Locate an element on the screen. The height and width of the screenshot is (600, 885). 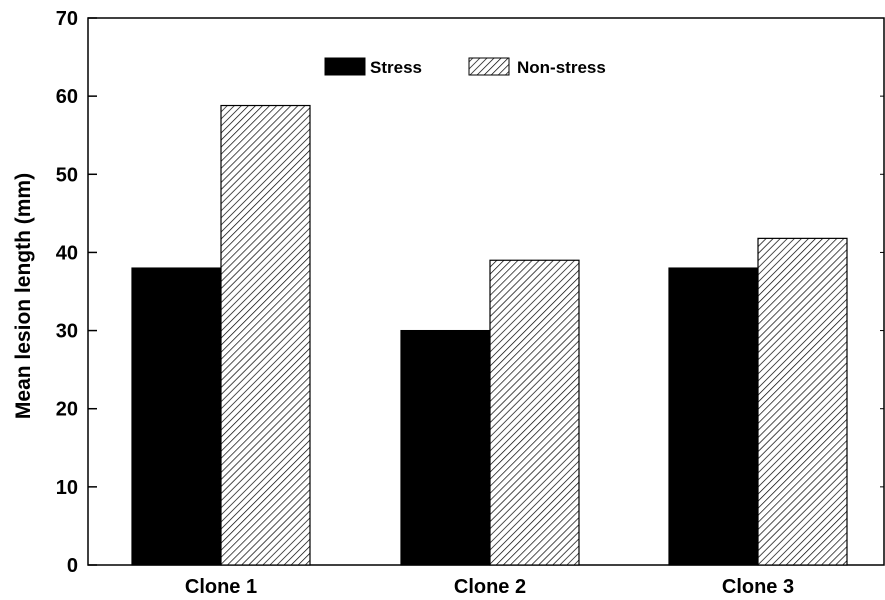
y-tick-label-4: 40 is located at coordinates (67, 253).